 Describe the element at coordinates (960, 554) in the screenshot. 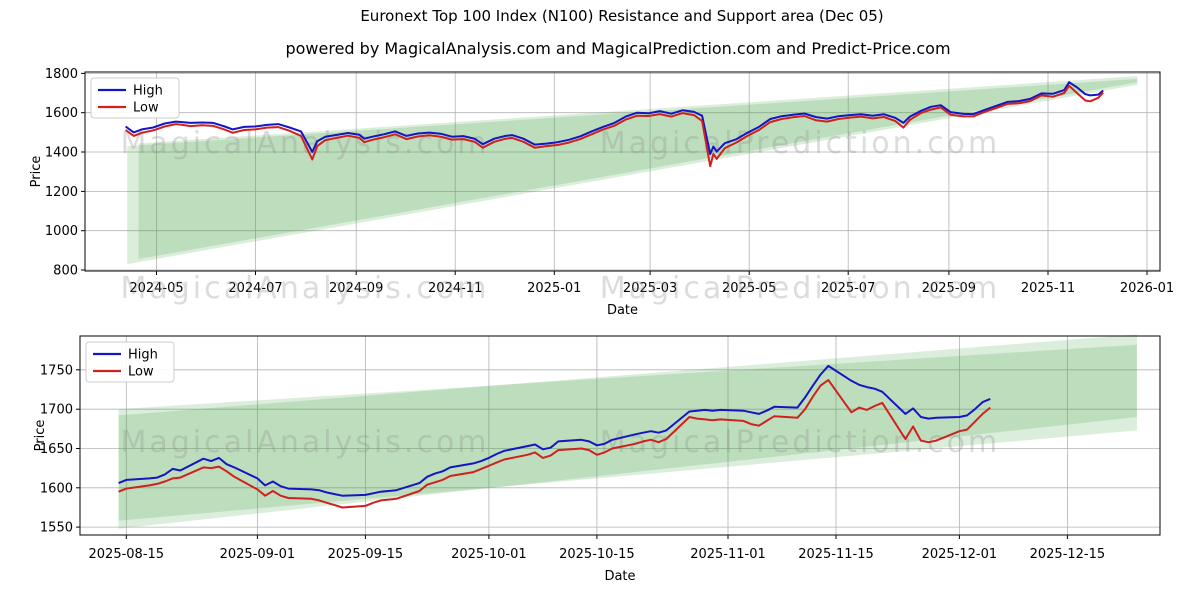

I see `x-tick-label: 2025-12-01` at that location.